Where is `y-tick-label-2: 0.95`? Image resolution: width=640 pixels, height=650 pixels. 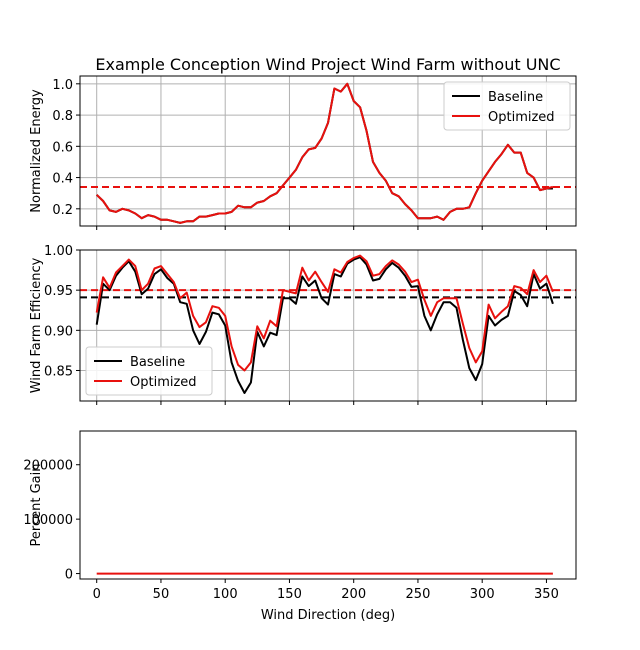 y-tick-label-2: 0.95 is located at coordinates (58, 291).